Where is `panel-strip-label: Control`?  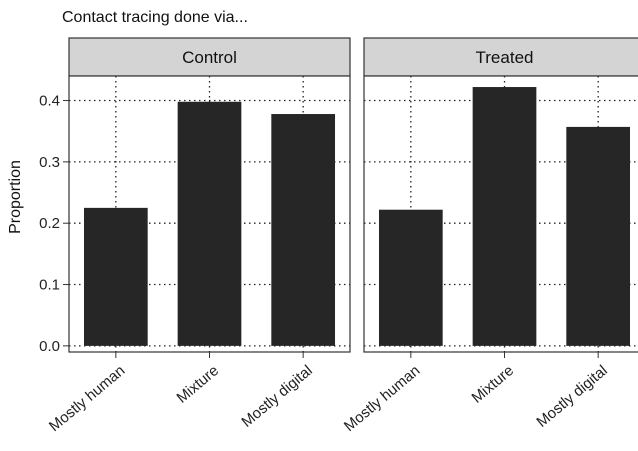 panel-strip-label: Control is located at coordinates (209, 57).